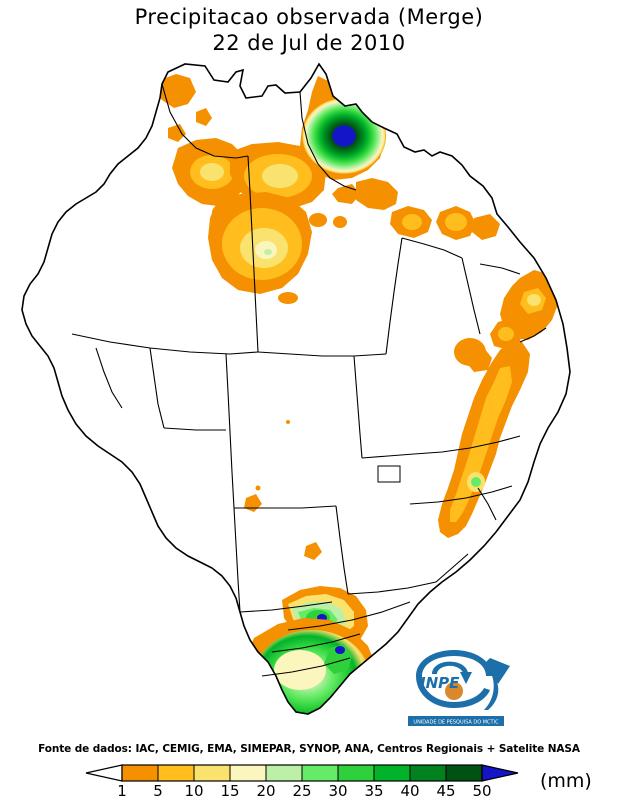 This screenshot has width=618, height=800. I want to click on precip-region-leste-costa, so click(484, 440).